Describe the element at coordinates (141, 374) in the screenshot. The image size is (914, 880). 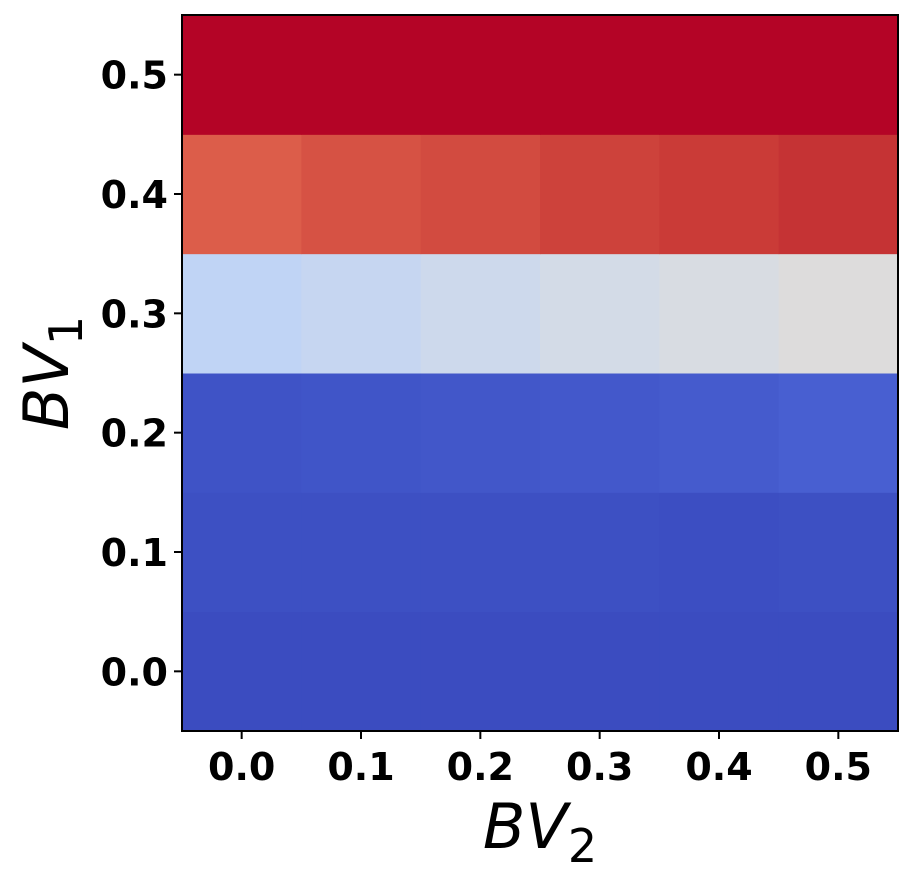
I see `y-axis-ticks: 0.0 0.1 0.2 0.3 0.4 0.5` at that location.